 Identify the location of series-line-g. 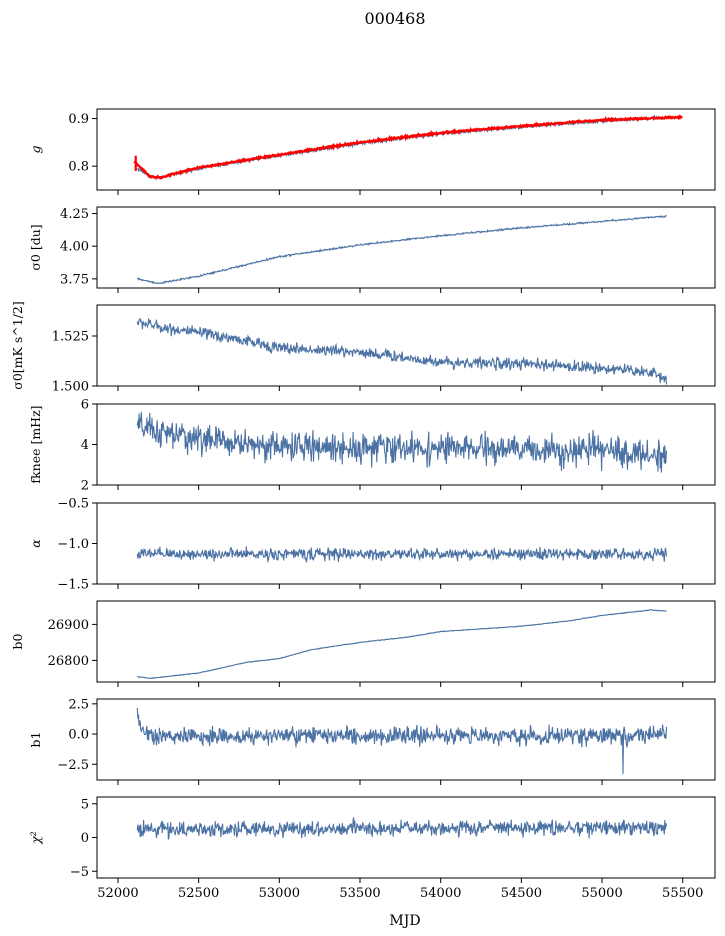
(401, 147).